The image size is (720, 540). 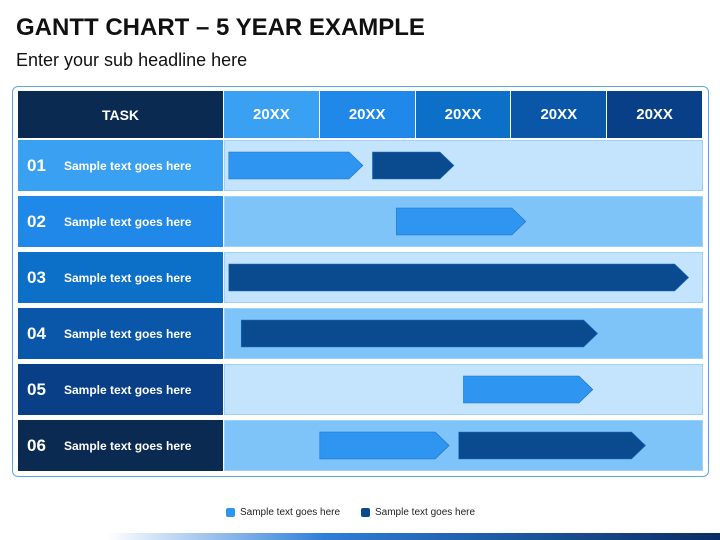 I want to click on task-row-02: 02 Sample text goes here, so click(x=120, y=221).